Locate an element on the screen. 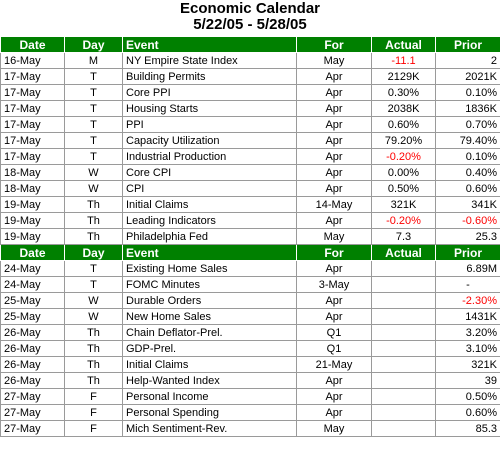 Image resolution: width=500 pixels, height=461 pixels. cell-actual: -11.1 is located at coordinates (404, 61).